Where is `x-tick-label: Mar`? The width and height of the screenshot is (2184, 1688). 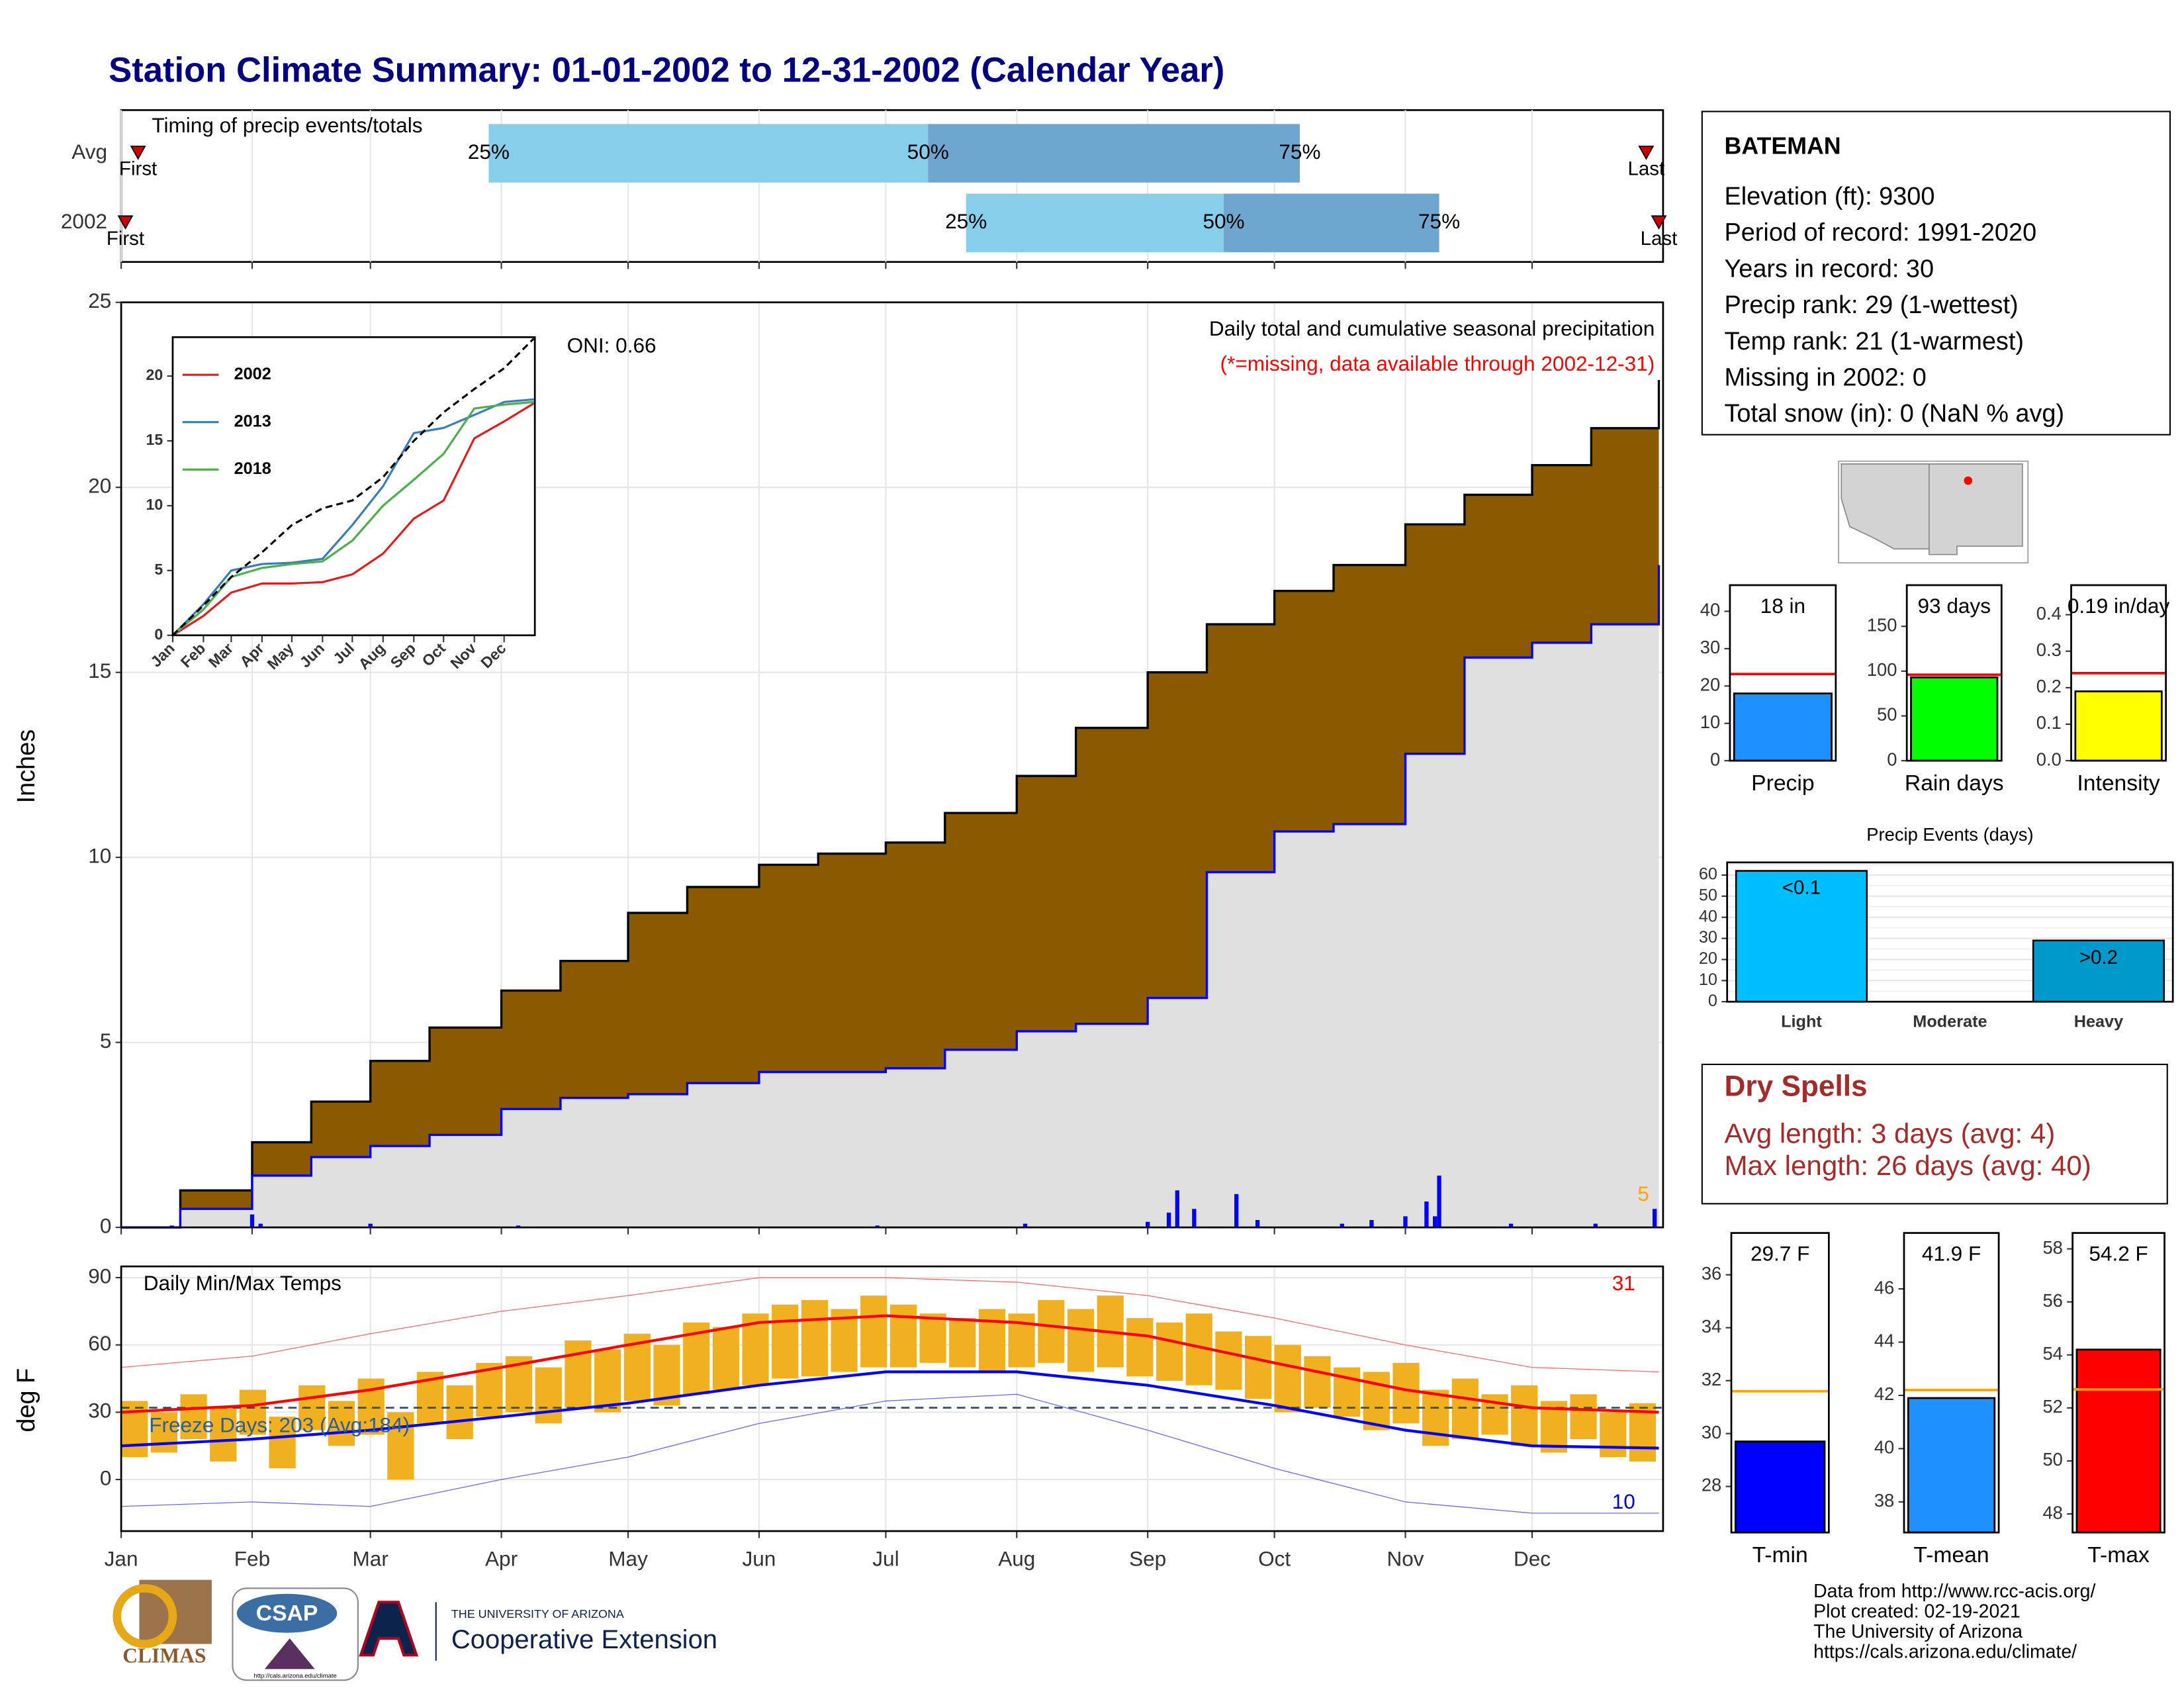 x-tick-label: Mar is located at coordinates (370, 1559).